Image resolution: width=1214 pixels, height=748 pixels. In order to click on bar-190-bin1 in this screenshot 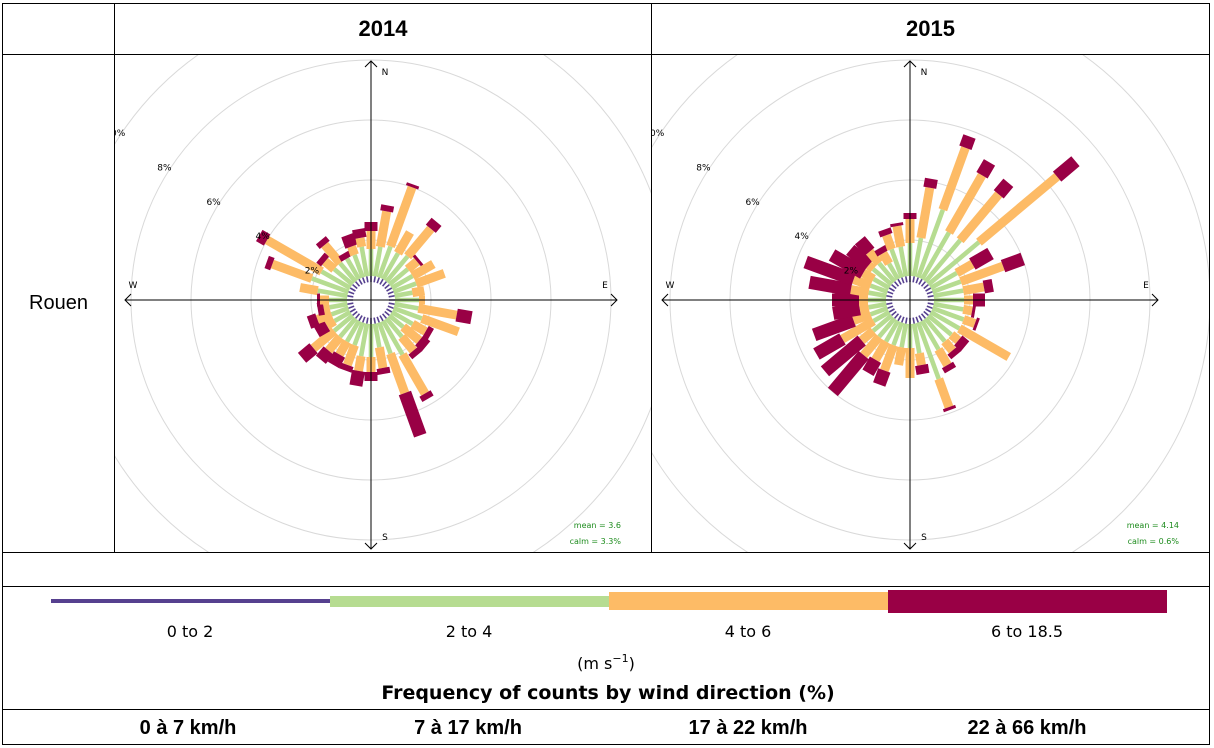, I will do `click(364, 340)`.